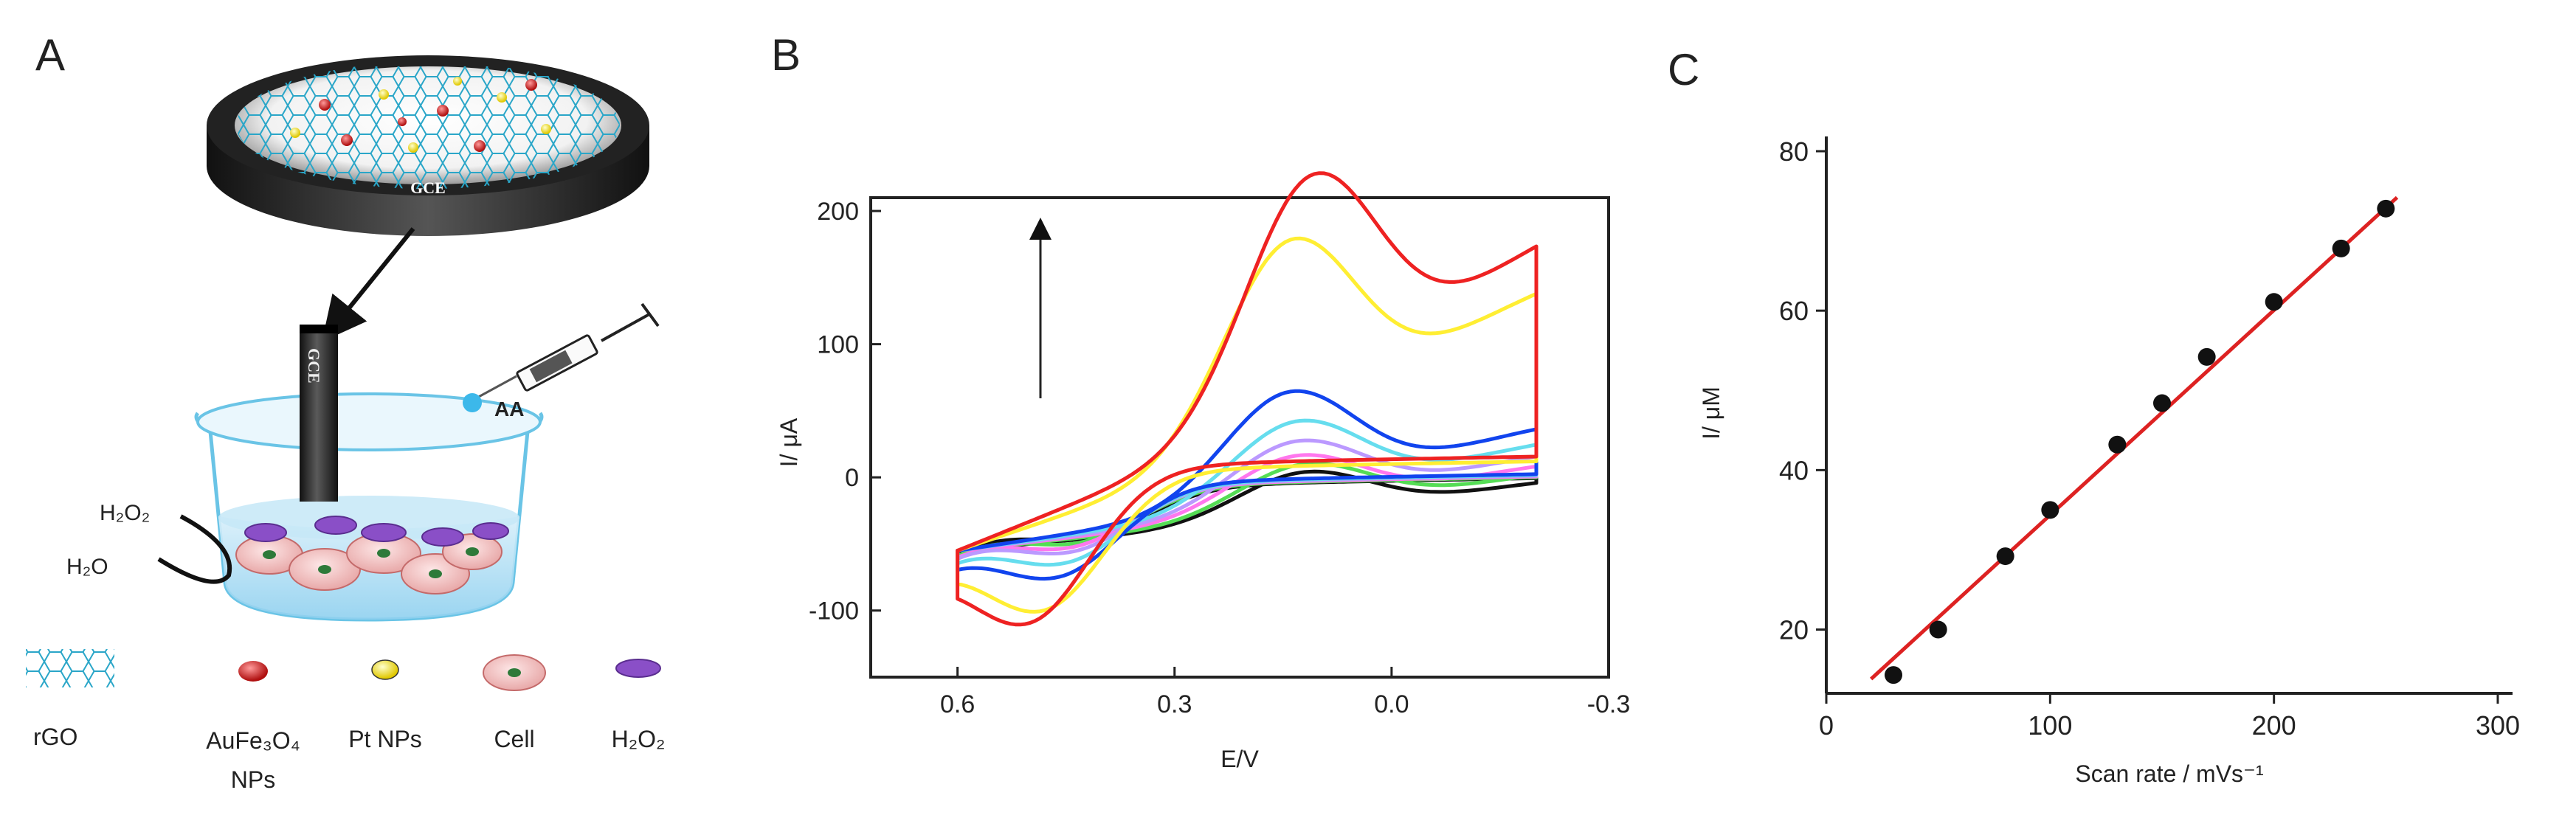 The image size is (2576, 818). Describe the element at coordinates (70, 668) in the screenshot. I see `rgo-icon` at that location.